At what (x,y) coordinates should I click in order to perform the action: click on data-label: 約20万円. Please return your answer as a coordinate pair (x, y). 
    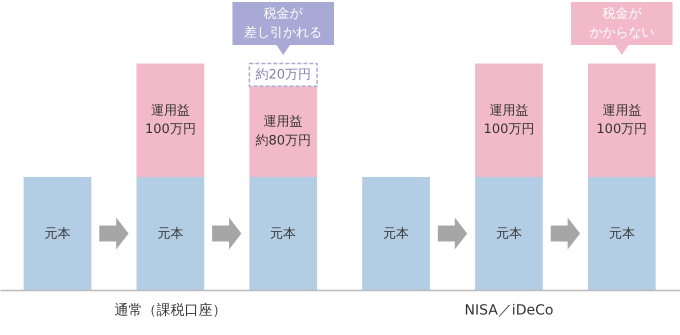
    Looking at the image, I should click on (283, 74).